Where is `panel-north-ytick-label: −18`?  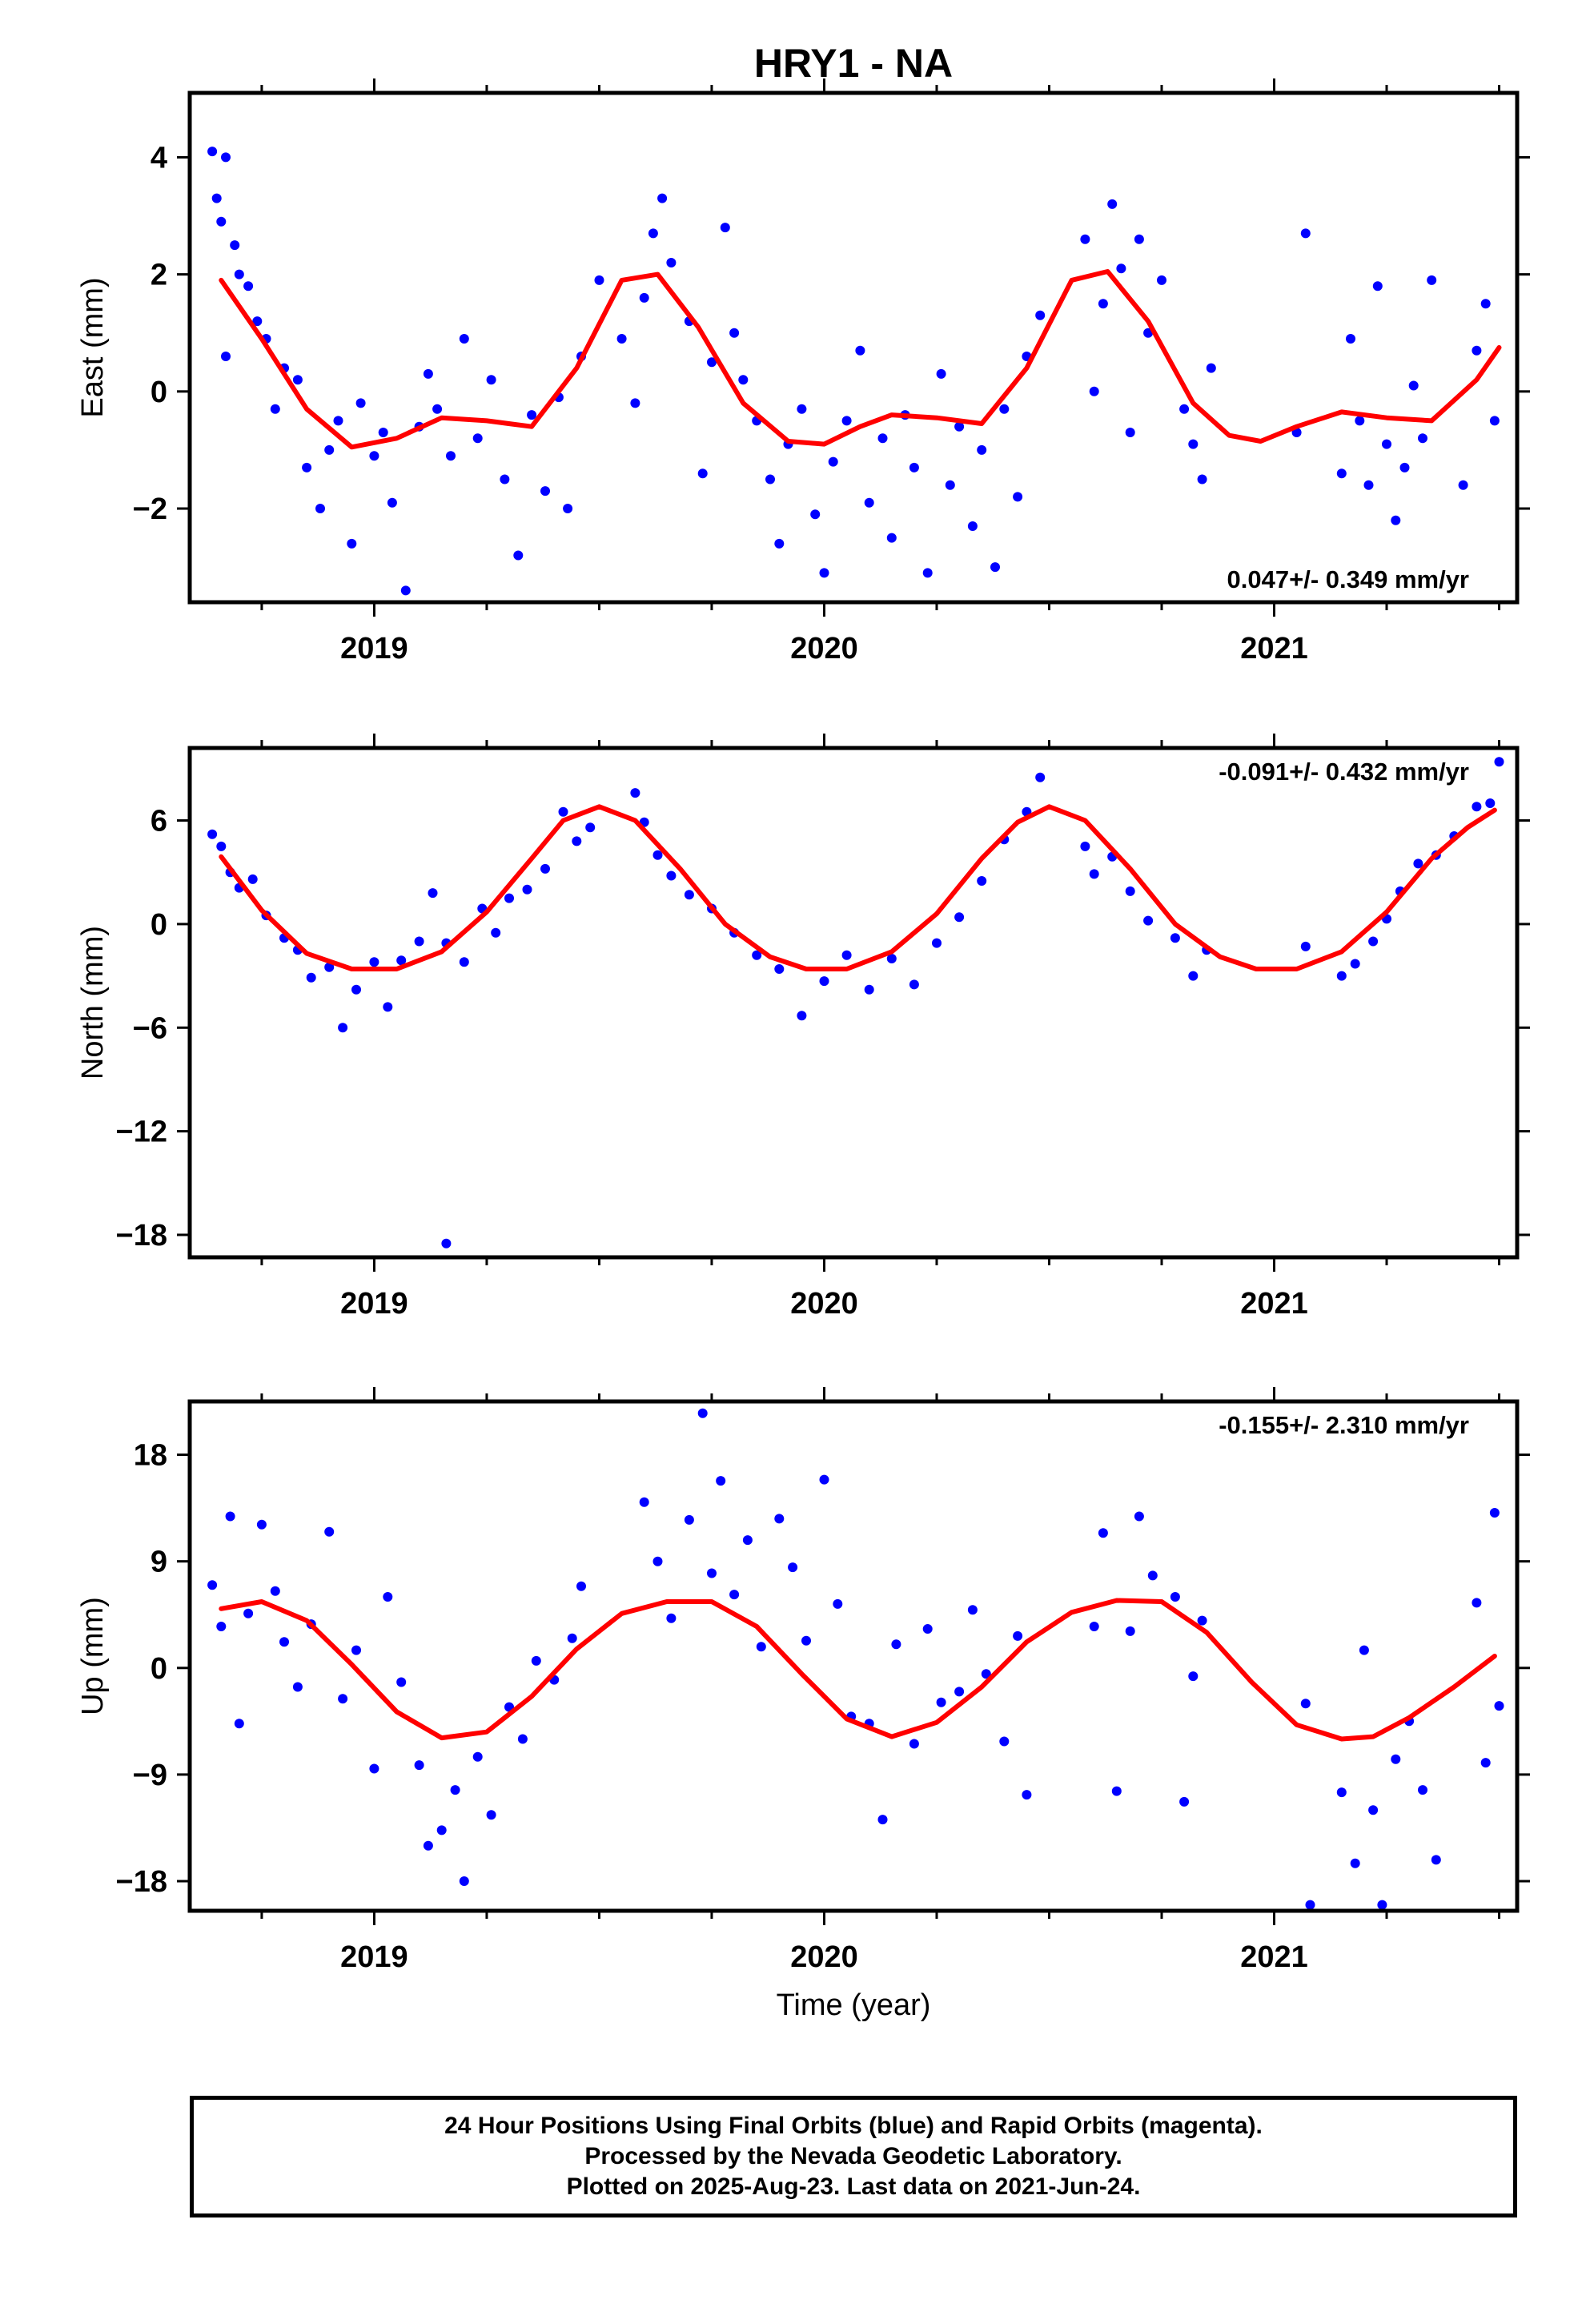
panel-north-ytick-label: −18 is located at coordinates (141, 1235).